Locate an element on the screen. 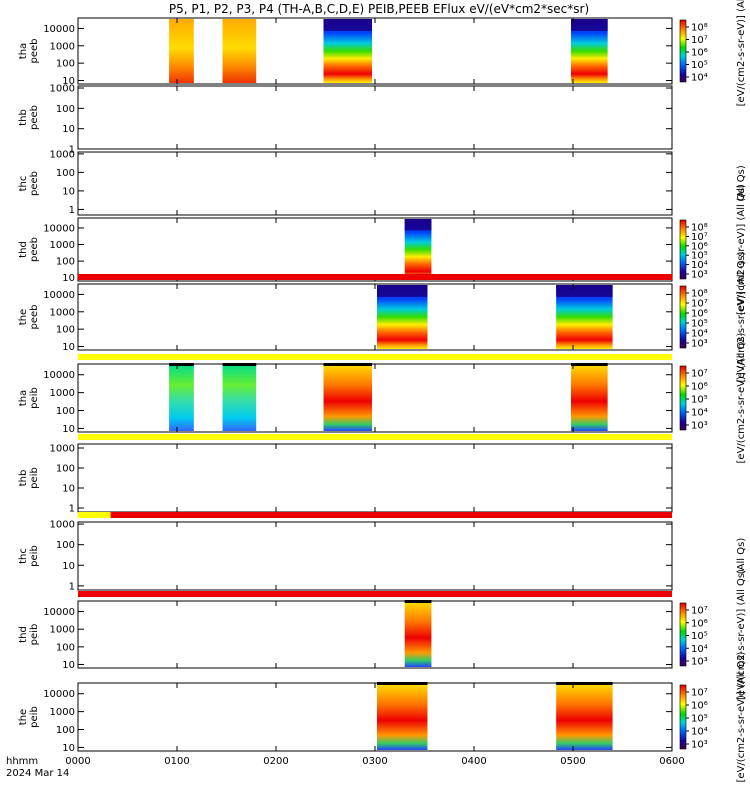 The width and height of the screenshot is (750, 800). panel-thc-peeb: 1000 100 10 1 thc peeb (All Qs) is located at coordinates (382, 182).